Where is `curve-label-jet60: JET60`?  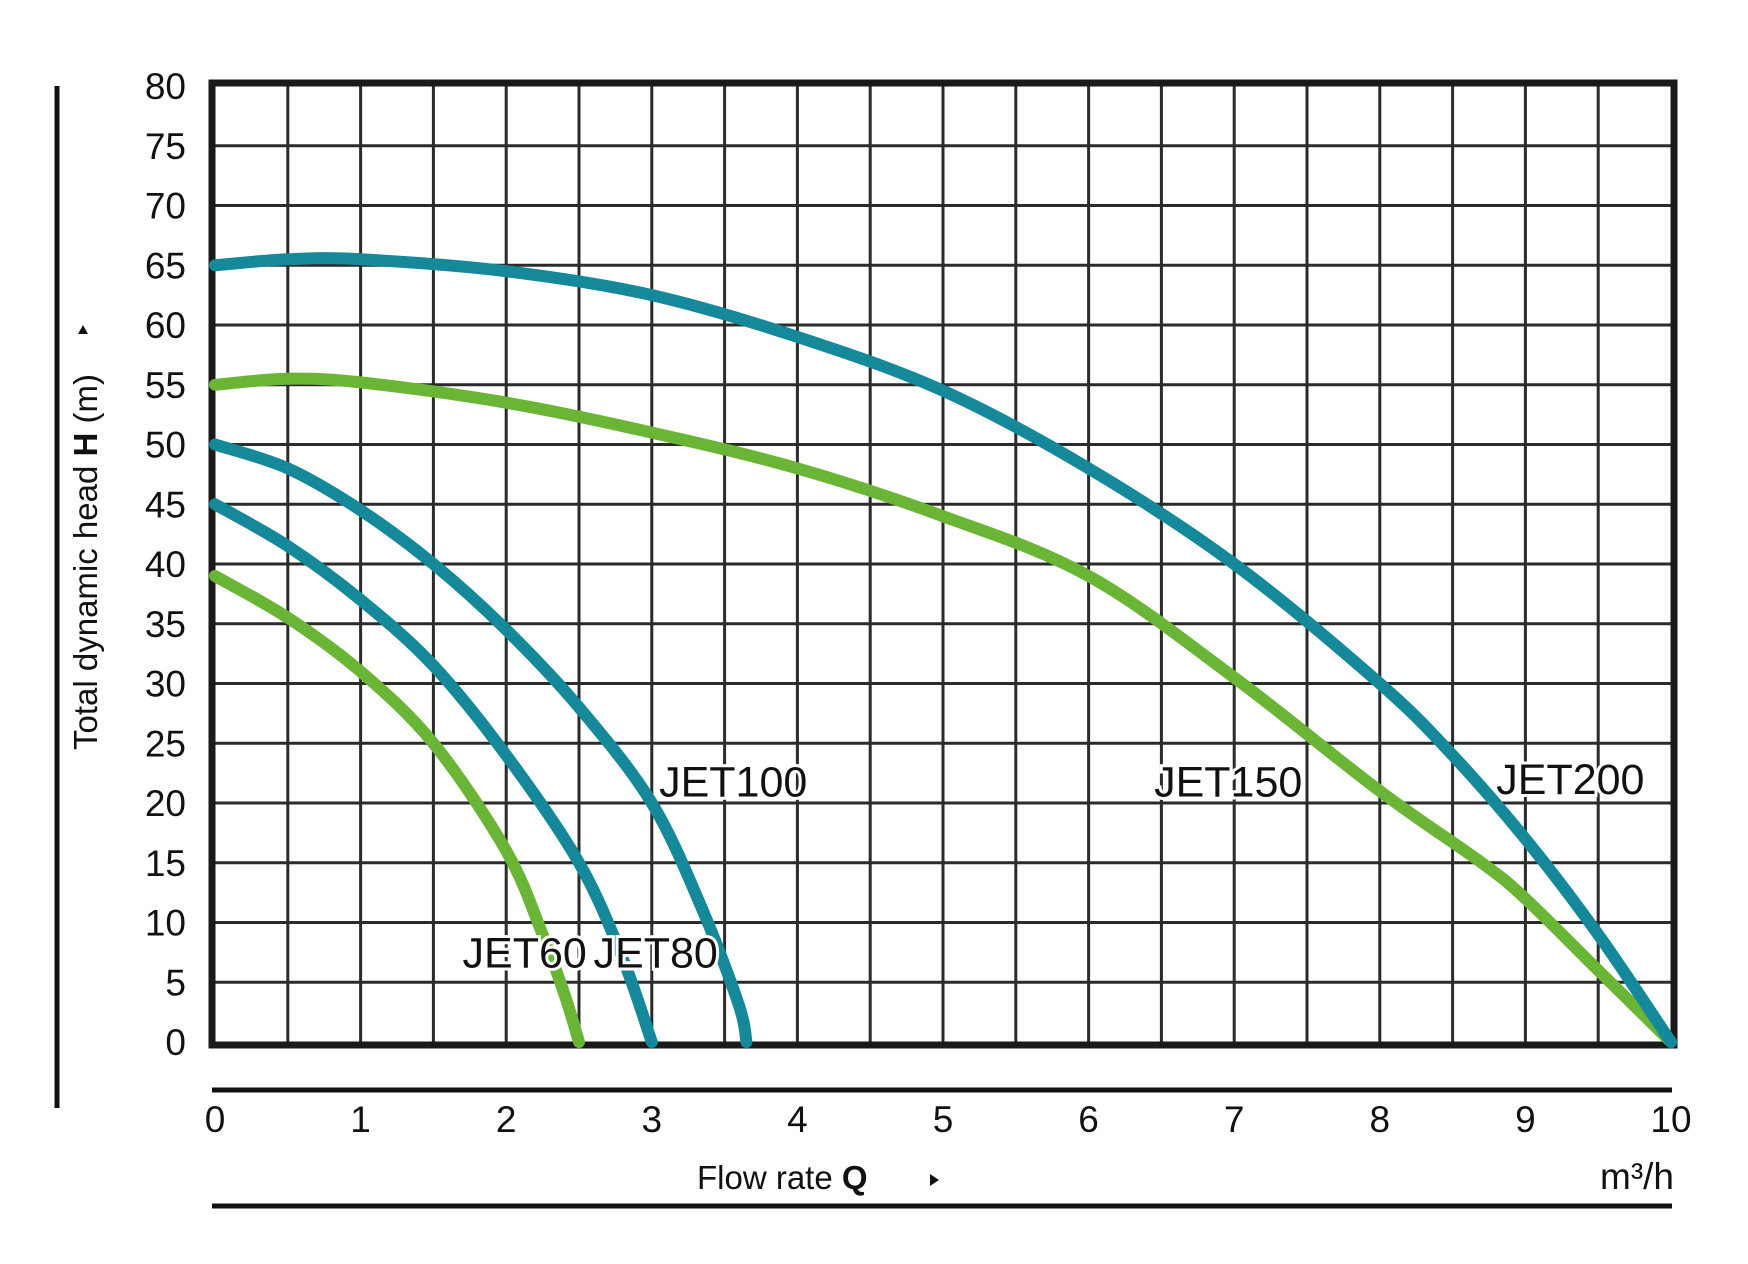
curve-label-jet60: JET60 is located at coordinates (525, 953).